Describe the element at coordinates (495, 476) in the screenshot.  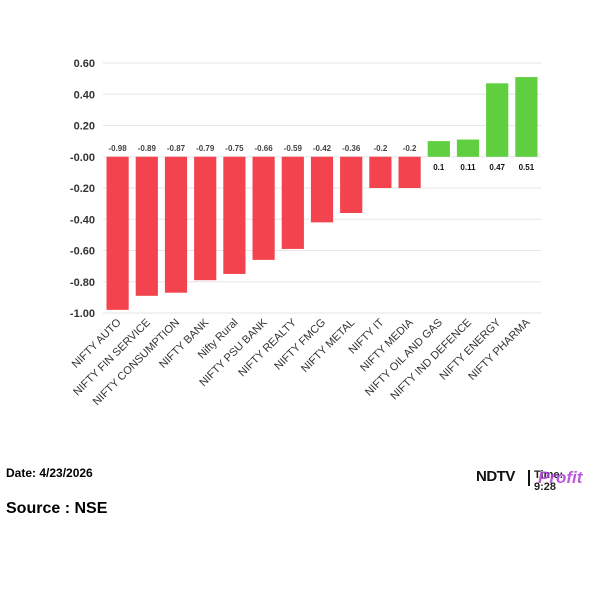
I see `brand-ndtv: NDTV` at that location.